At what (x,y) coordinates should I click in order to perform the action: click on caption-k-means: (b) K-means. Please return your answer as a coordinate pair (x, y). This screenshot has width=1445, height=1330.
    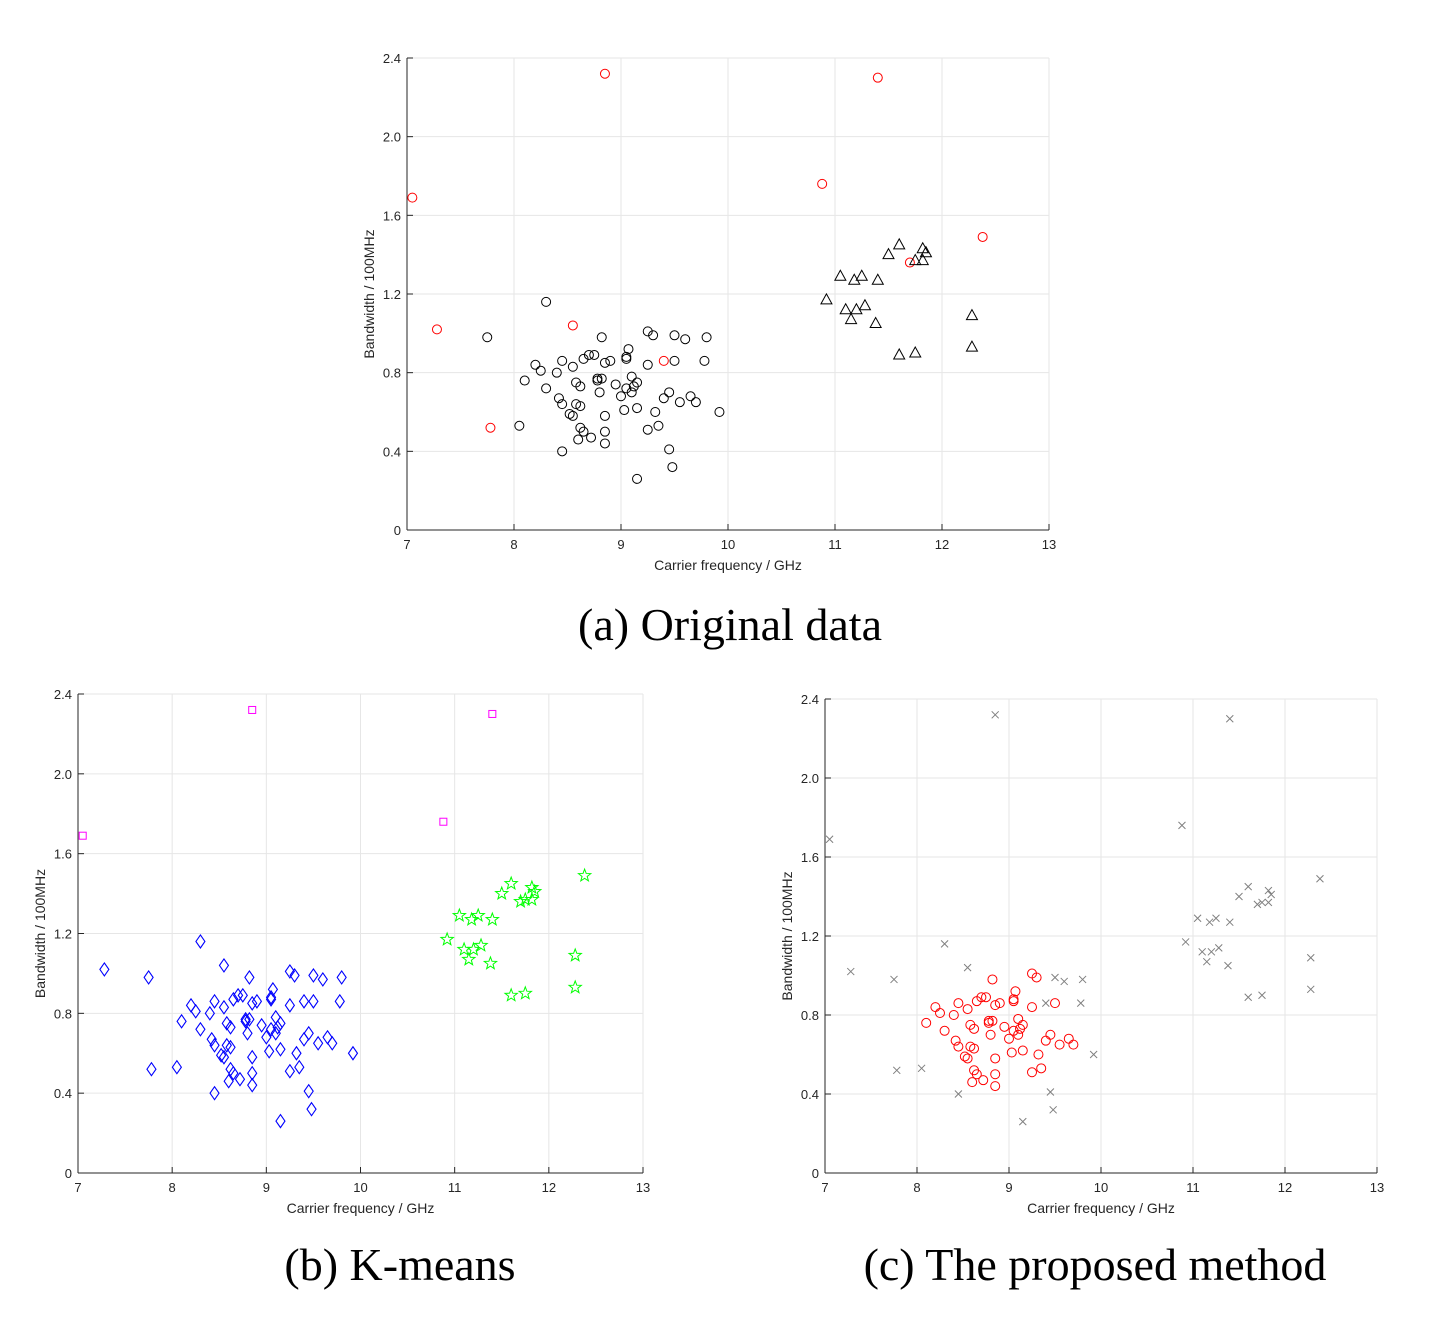
    Looking at the image, I should click on (400, 1264).